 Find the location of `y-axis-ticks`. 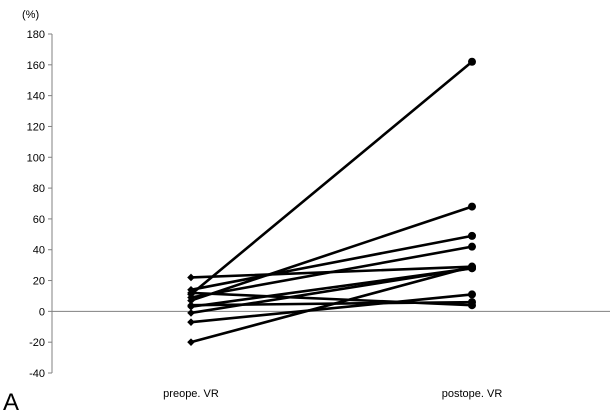

y-axis-ticks is located at coordinates (50, 203).